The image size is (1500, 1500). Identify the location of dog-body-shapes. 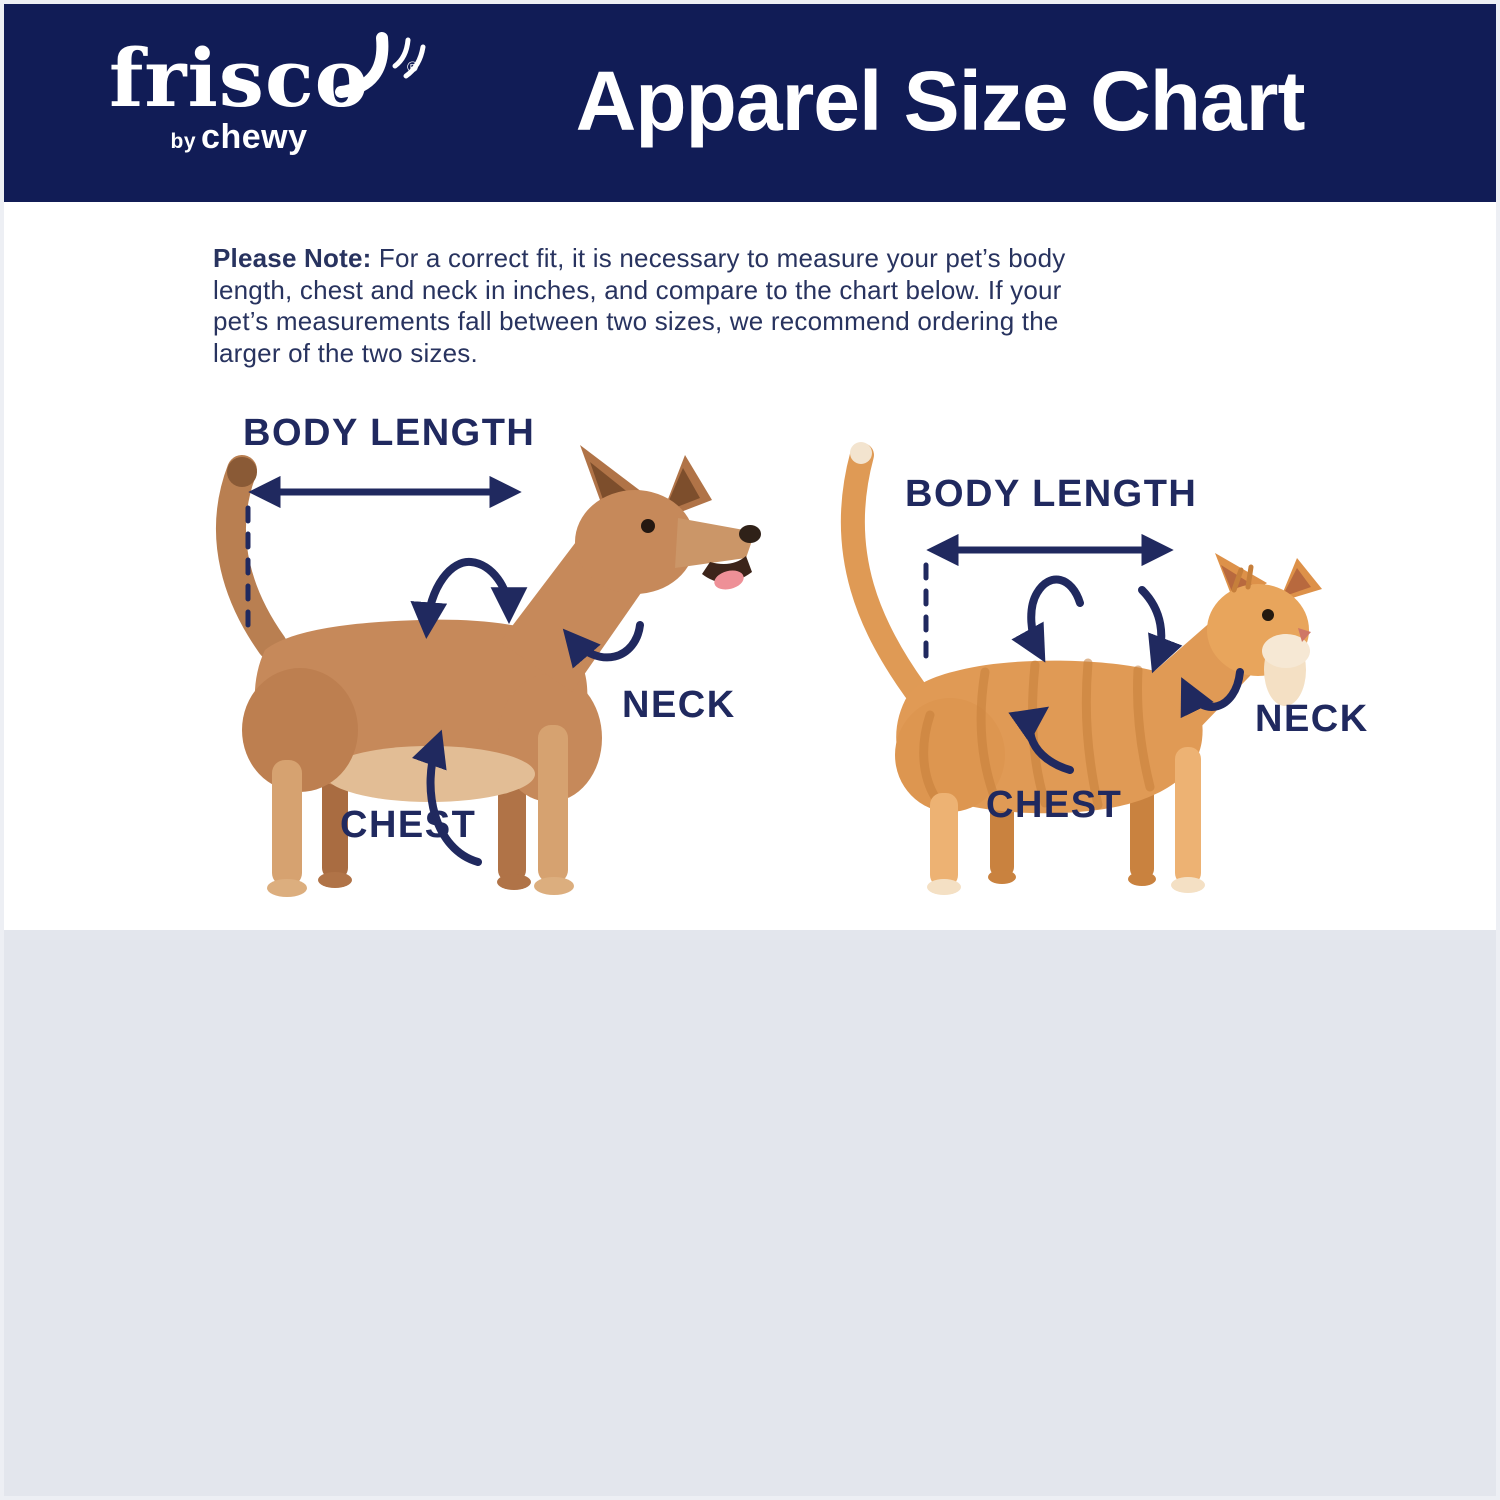
(488, 671).